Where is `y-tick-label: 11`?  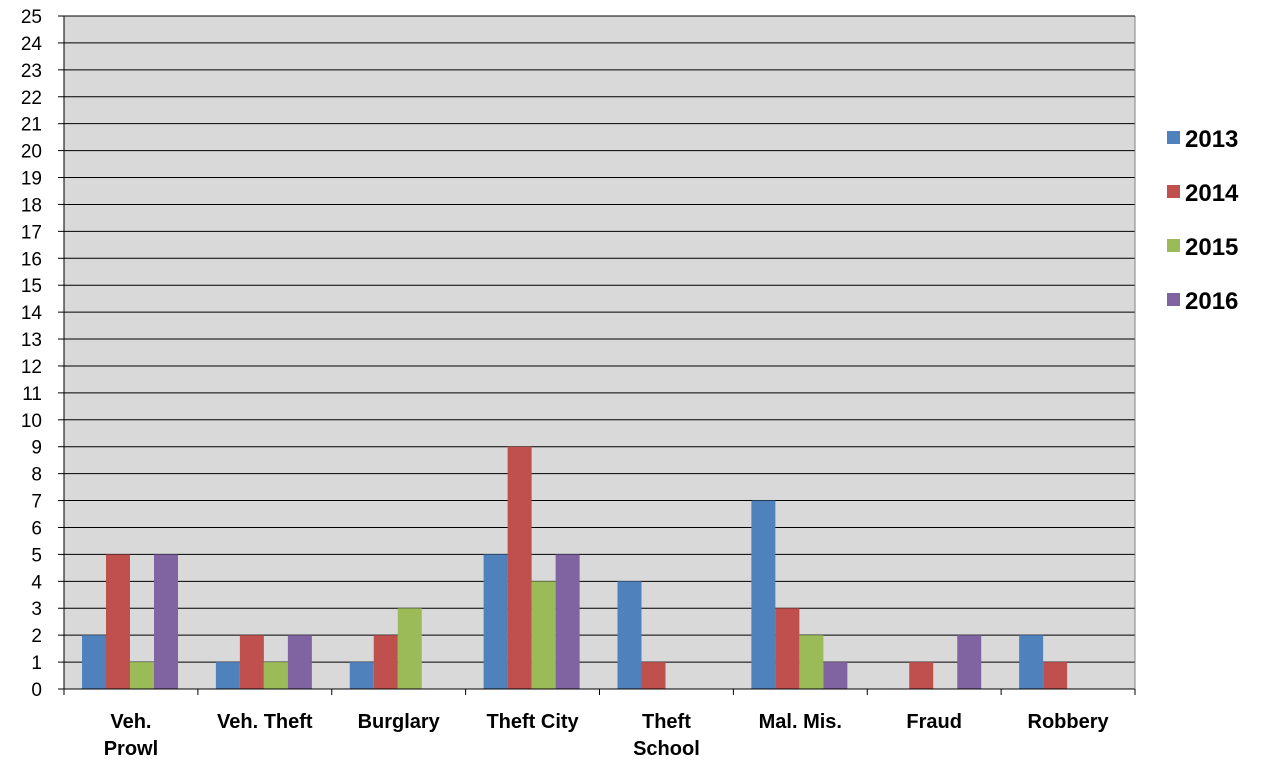 y-tick-label: 11 is located at coordinates (32, 394).